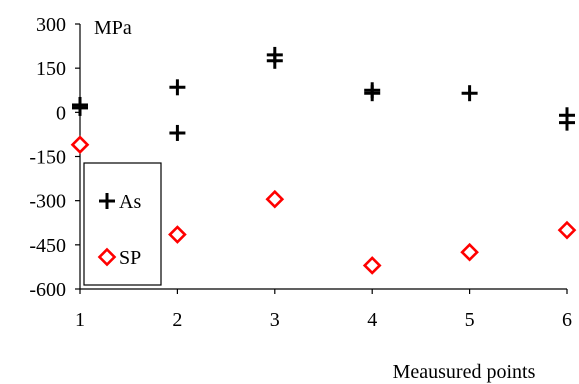 Image resolution: width=579 pixels, height=384 pixels. I want to click on legend-marker-sp, so click(107, 257).